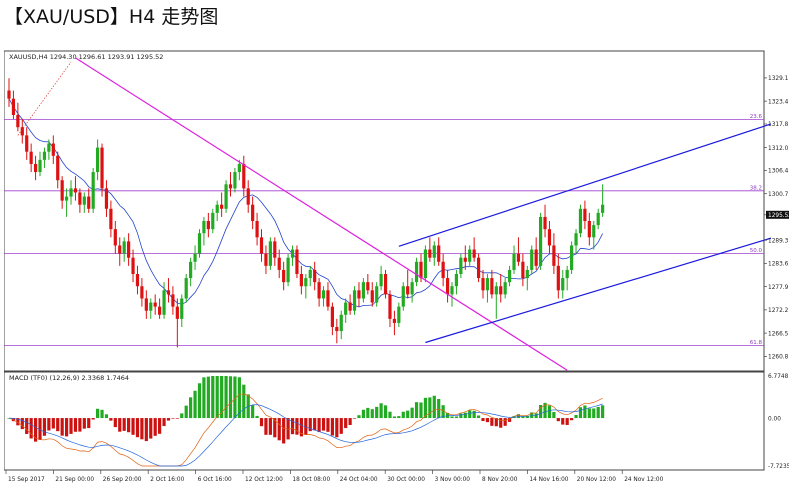 This screenshot has width=789, height=491. I want to click on time-tick-label: 30 Oct 00:00, so click(406, 480).